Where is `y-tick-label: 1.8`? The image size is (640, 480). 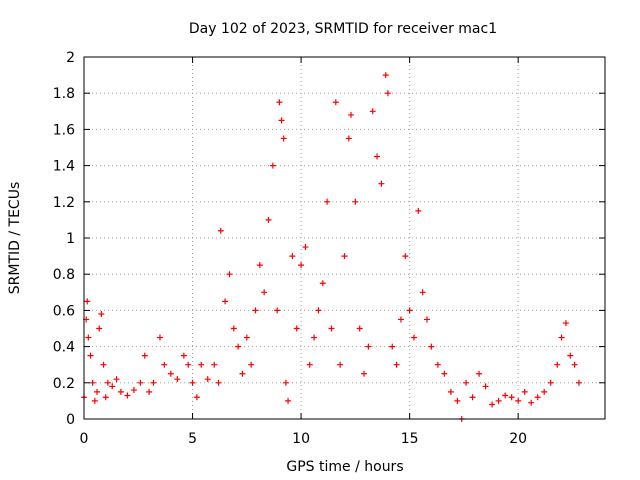 y-tick-label: 1.8 is located at coordinates (64, 94).